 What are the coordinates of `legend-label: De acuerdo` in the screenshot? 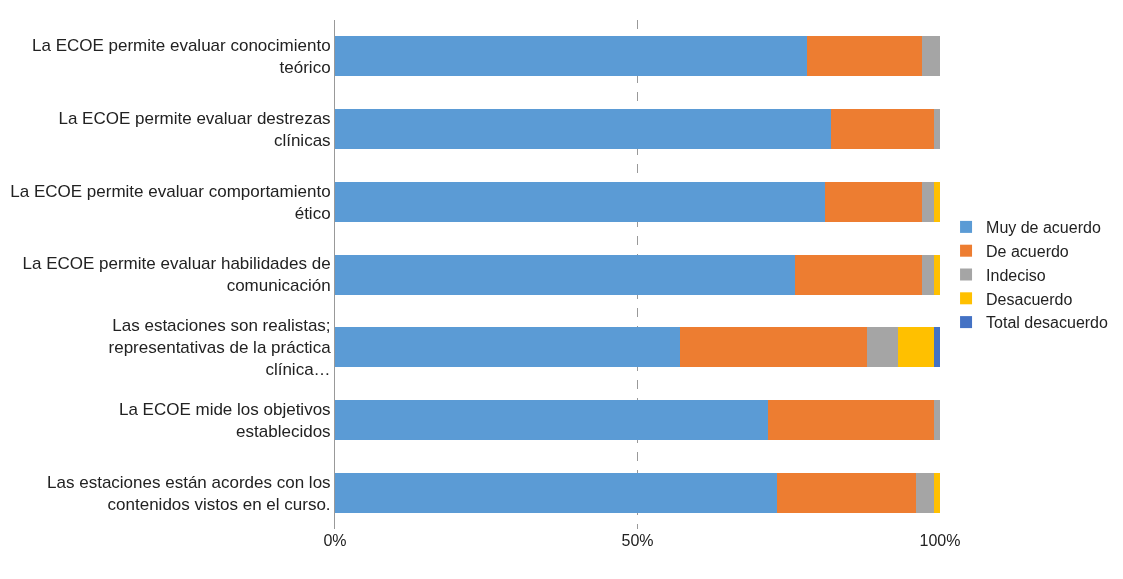 It's located at (1027, 251).